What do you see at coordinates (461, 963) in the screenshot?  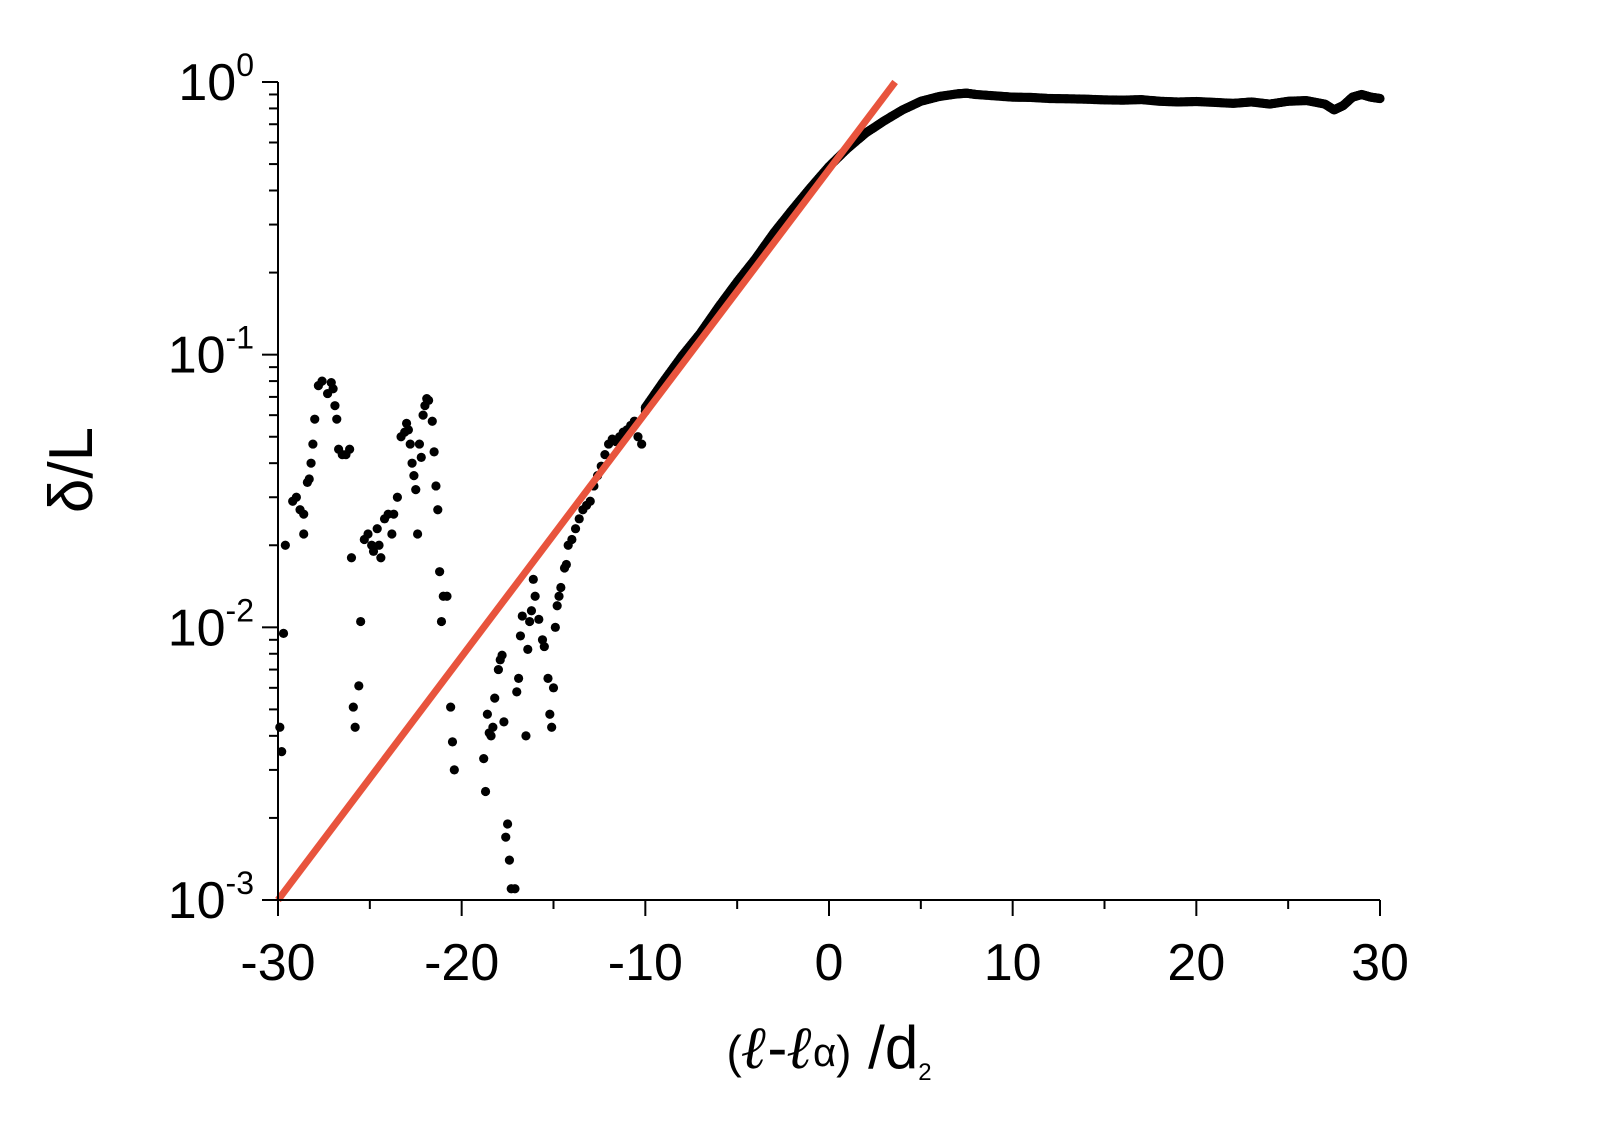 I see `x-tick-label: -20` at bounding box center [461, 963].